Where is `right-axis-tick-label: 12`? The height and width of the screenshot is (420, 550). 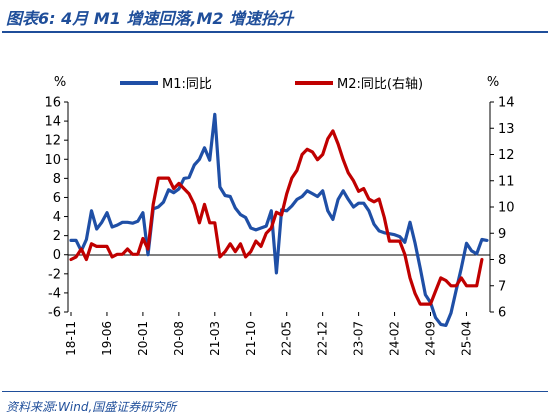 right-axis-tick-label: 12 is located at coordinates (506, 155).